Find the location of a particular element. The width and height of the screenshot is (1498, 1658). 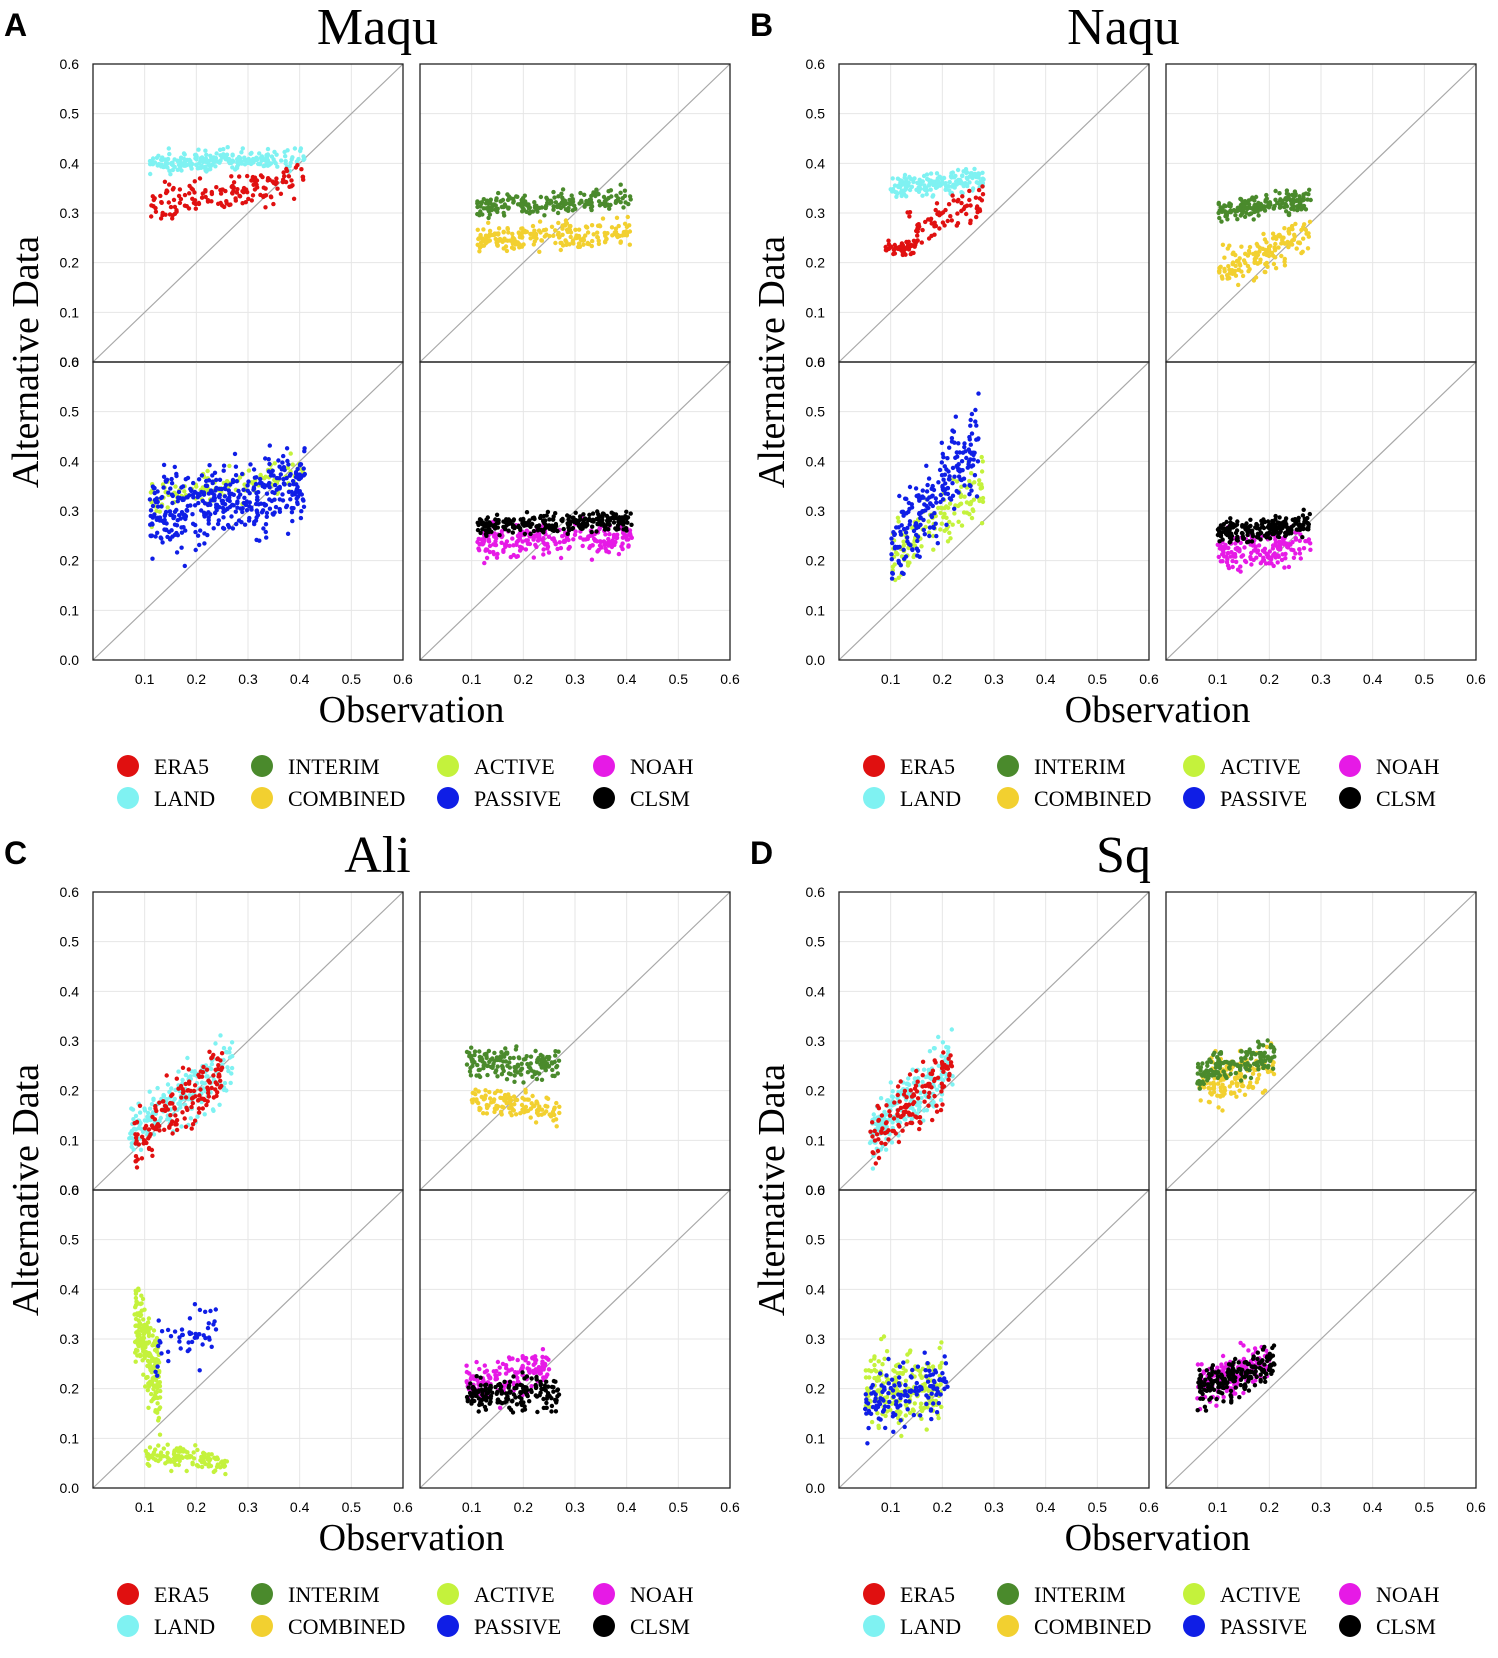

series-land is located at coordinates (937, 182).